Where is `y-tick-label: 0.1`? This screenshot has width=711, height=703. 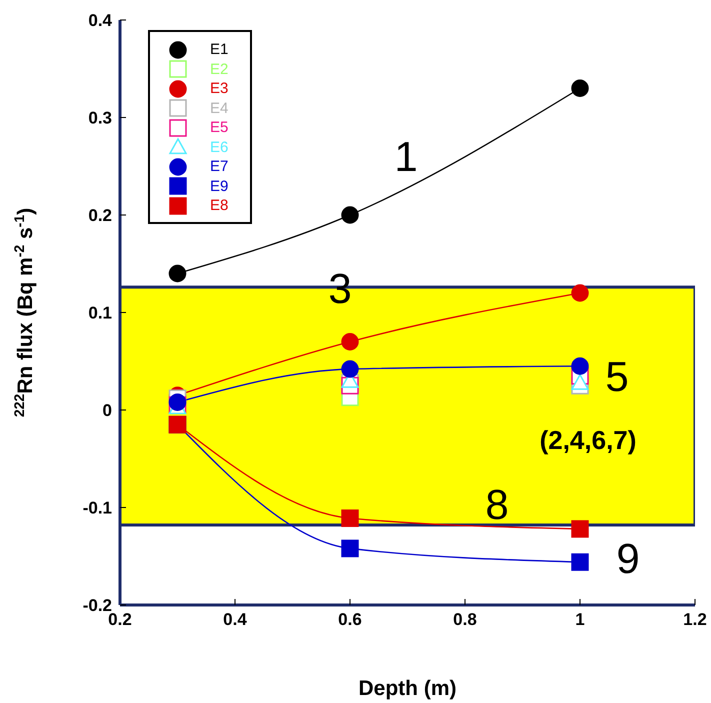 y-tick-label: 0.1 is located at coordinates (100, 313).